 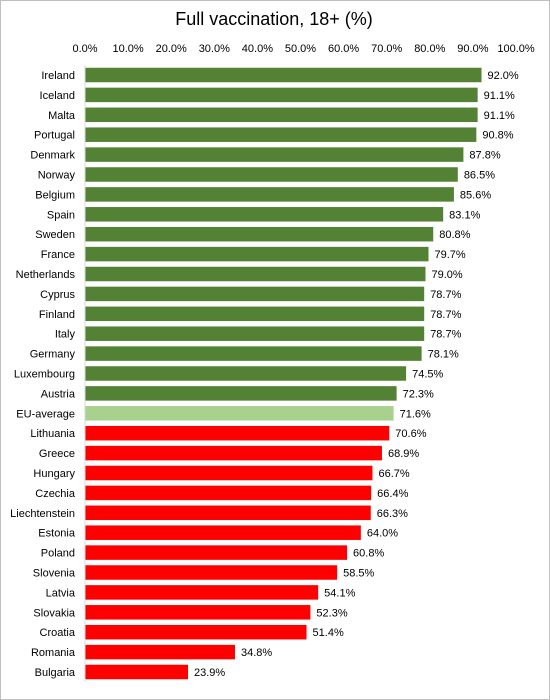 What do you see at coordinates (58, 76) in the screenshot?
I see `category-label: Ireland` at bounding box center [58, 76].